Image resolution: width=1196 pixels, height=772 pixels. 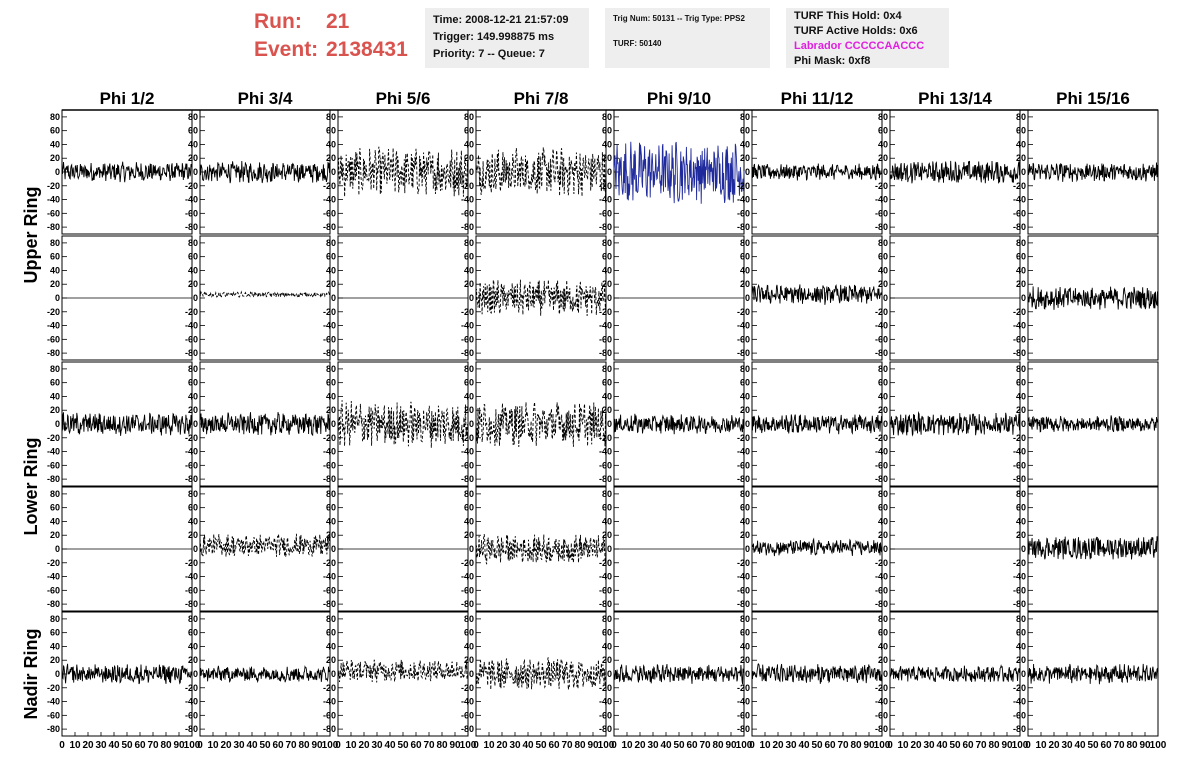 I want to click on x-tick-label: 60, so click(x=554, y=745).